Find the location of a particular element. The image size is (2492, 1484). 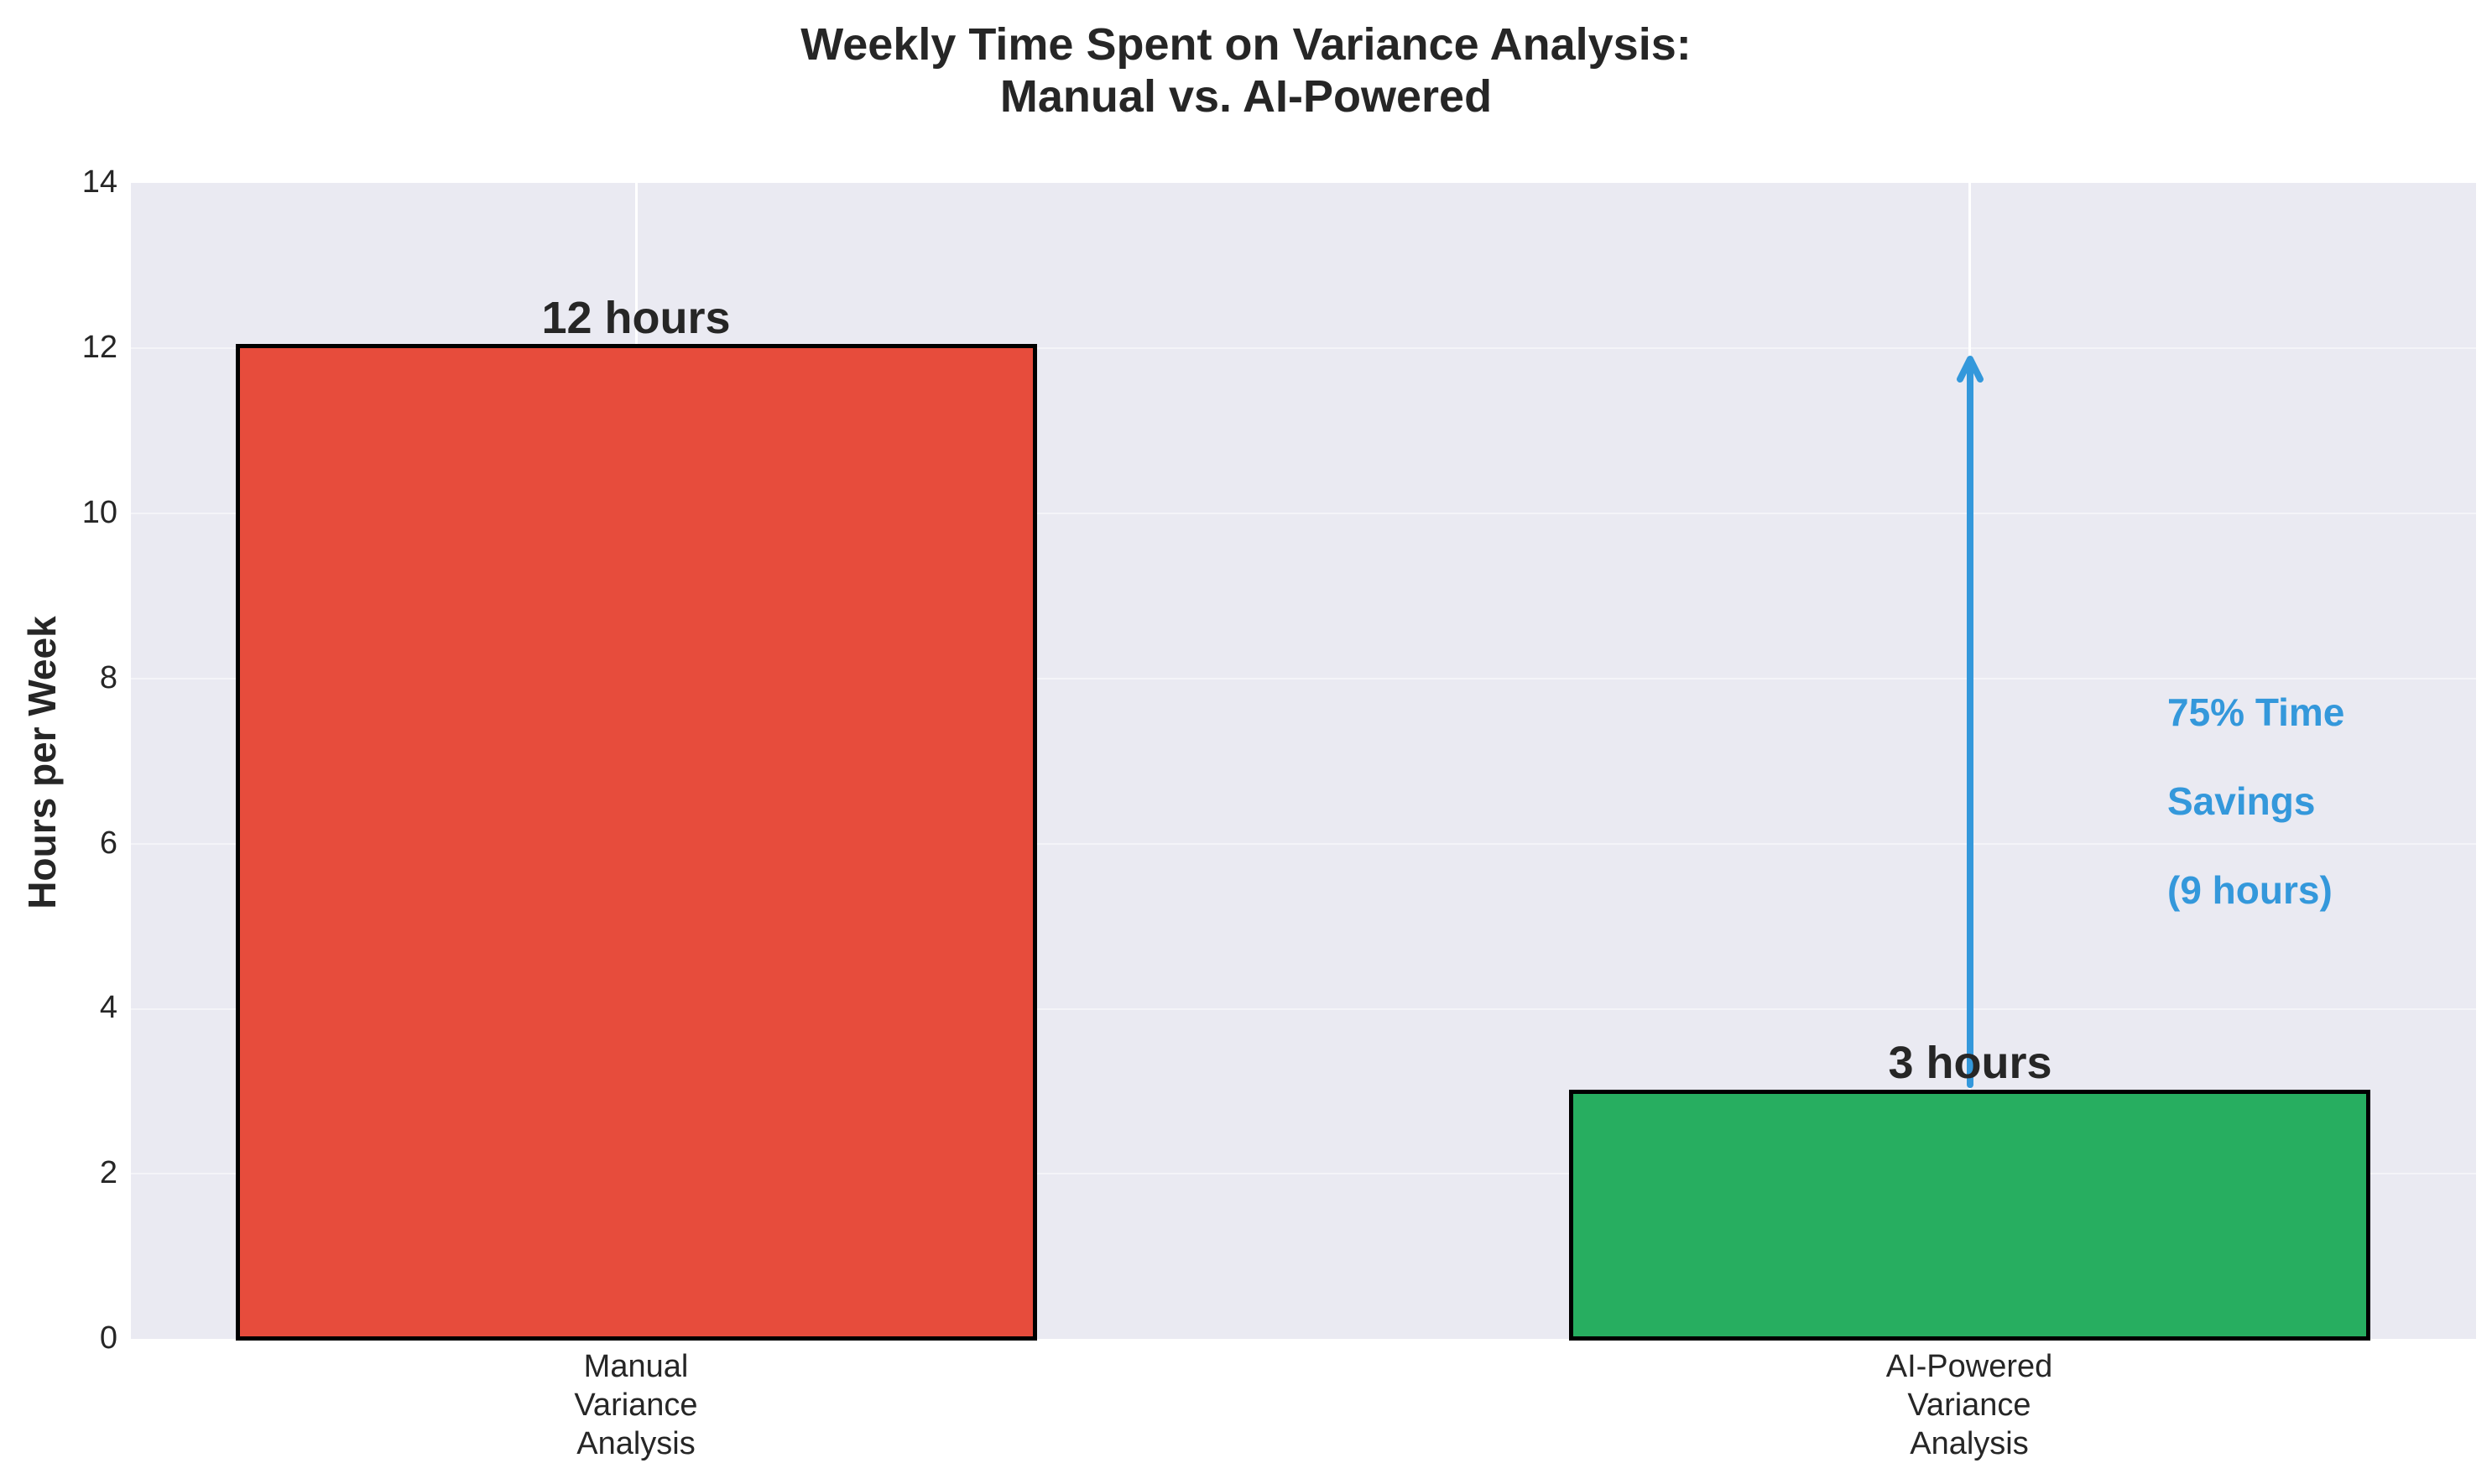

y-tick-2: 2 is located at coordinates (108, 1172).